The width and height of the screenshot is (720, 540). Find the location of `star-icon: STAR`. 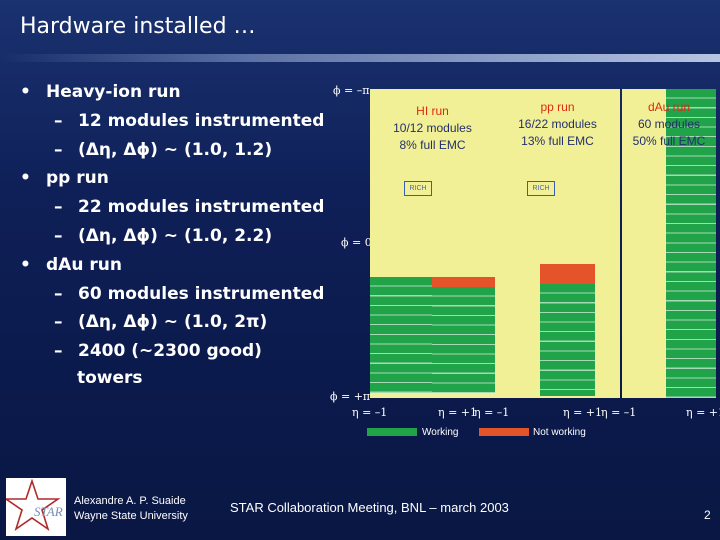

star-icon: STAR is located at coordinates (34, 504).